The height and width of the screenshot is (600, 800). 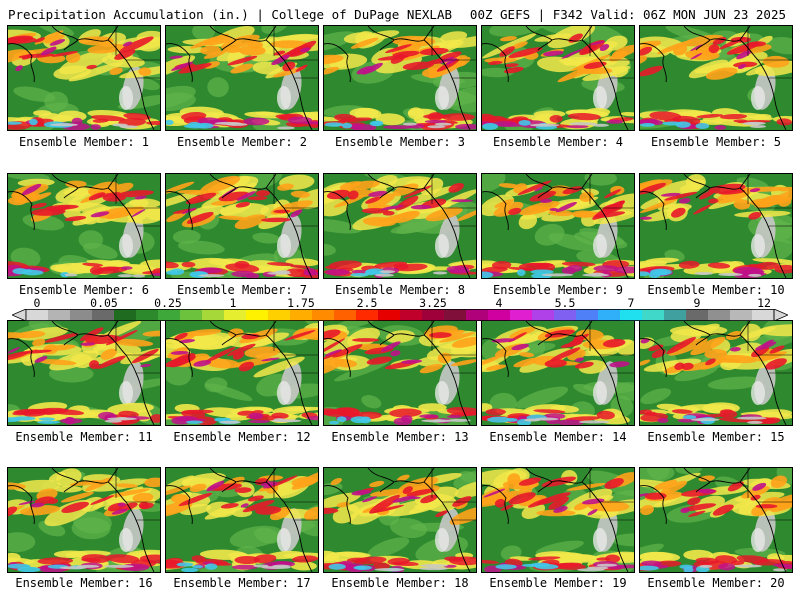 What do you see at coordinates (301, 303) in the screenshot?
I see `colorbar-tick-label: 1.75` at bounding box center [301, 303].